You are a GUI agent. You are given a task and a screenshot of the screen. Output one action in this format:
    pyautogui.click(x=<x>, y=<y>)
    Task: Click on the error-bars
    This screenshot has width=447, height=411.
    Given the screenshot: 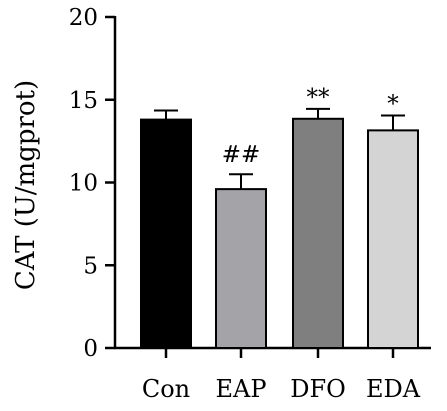 What is the action you would take?
    pyautogui.click(x=279, y=148)
    